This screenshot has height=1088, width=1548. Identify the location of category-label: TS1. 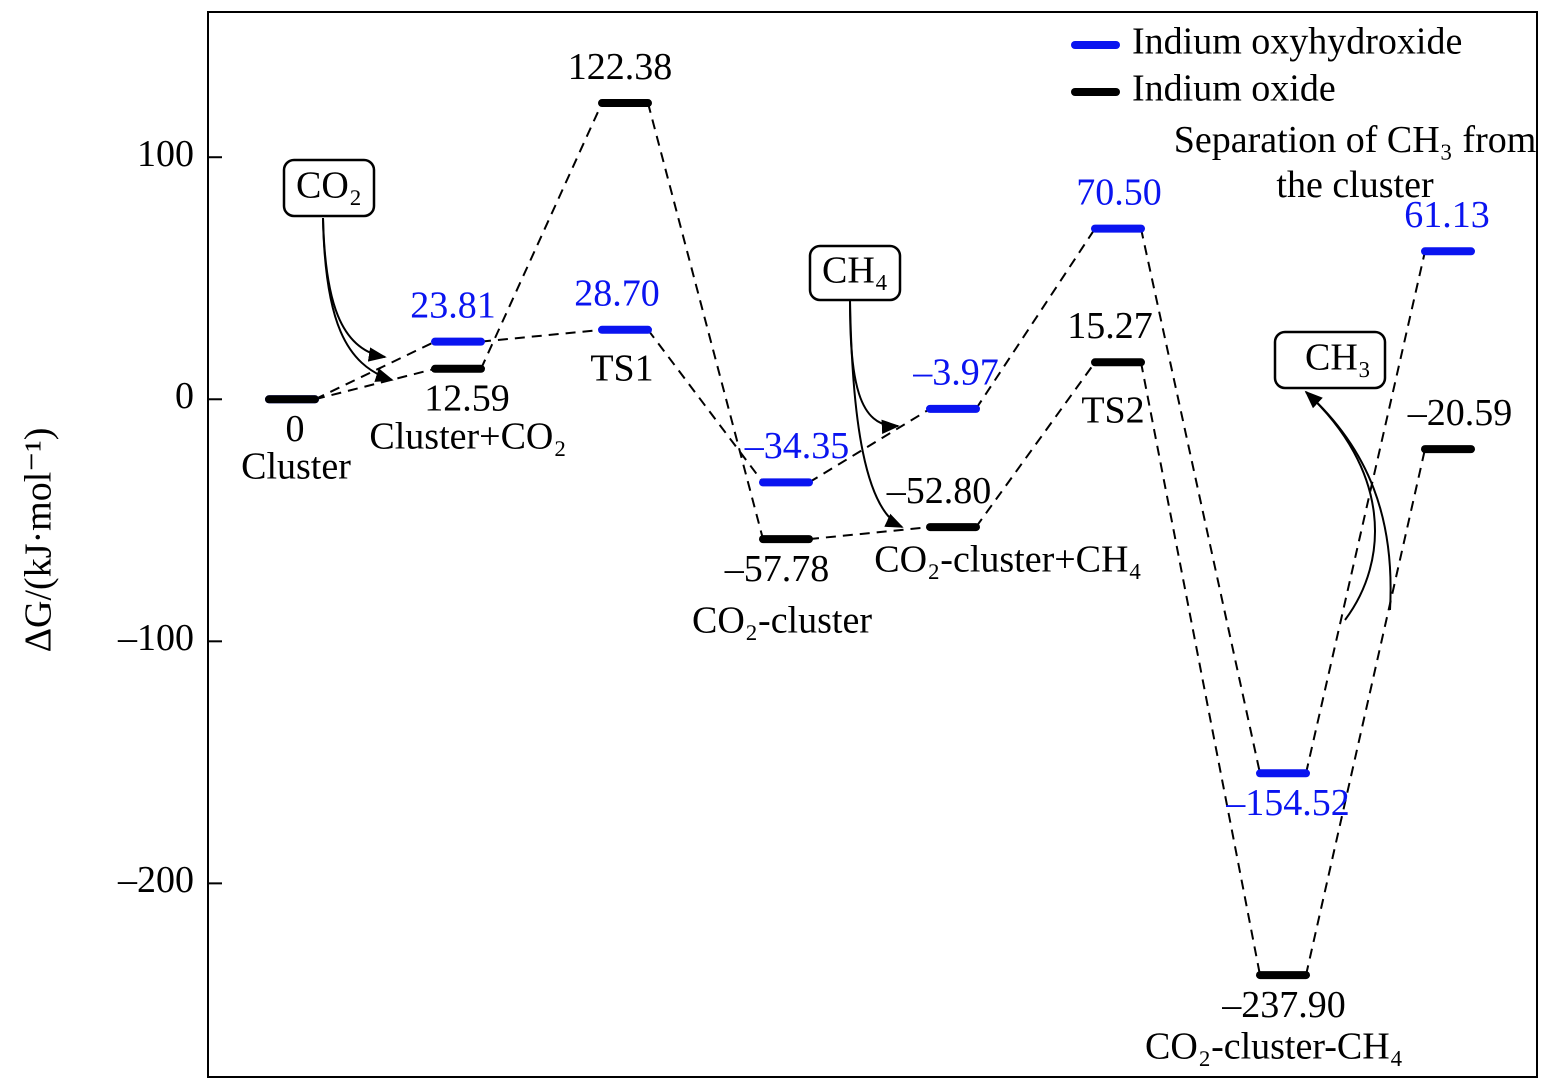
(621, 369).